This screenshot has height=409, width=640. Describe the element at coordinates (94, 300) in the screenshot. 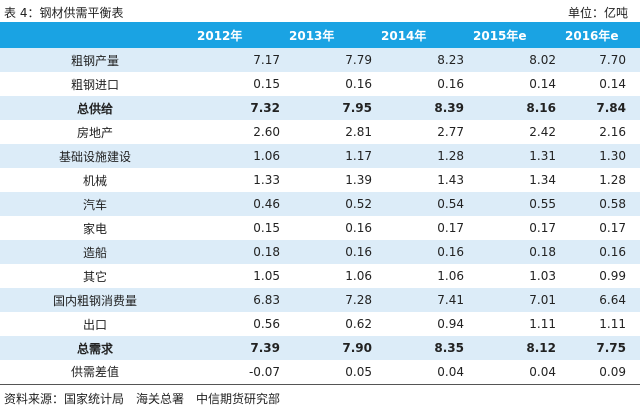

I see `row-label: 国内粗钢消费量` at that location.